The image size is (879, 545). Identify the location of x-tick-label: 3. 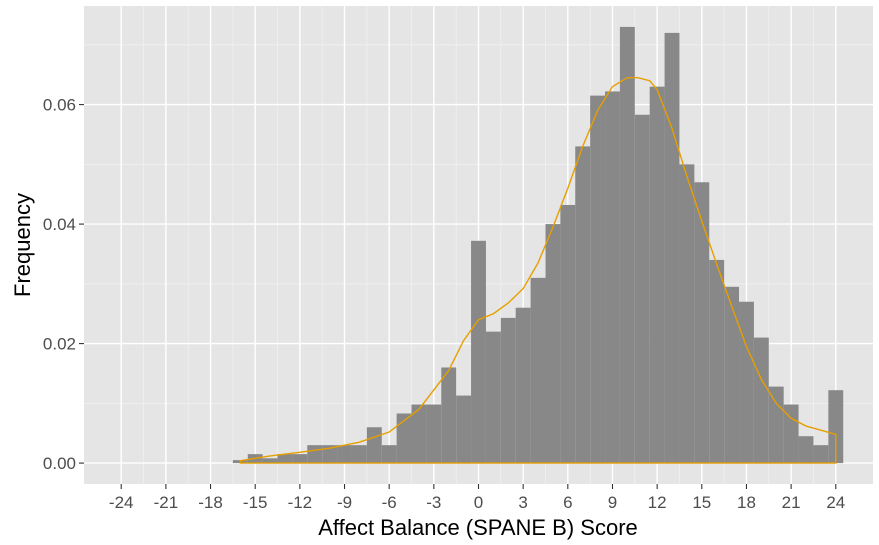
(522, 502).